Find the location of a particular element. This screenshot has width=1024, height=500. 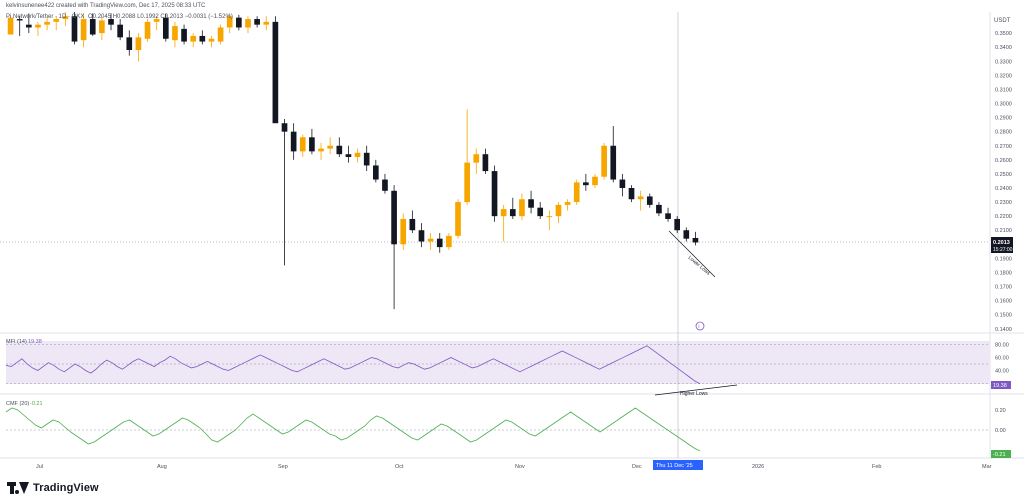

price-tick-label: 0.3500 is located at coordinates (1003, 34).